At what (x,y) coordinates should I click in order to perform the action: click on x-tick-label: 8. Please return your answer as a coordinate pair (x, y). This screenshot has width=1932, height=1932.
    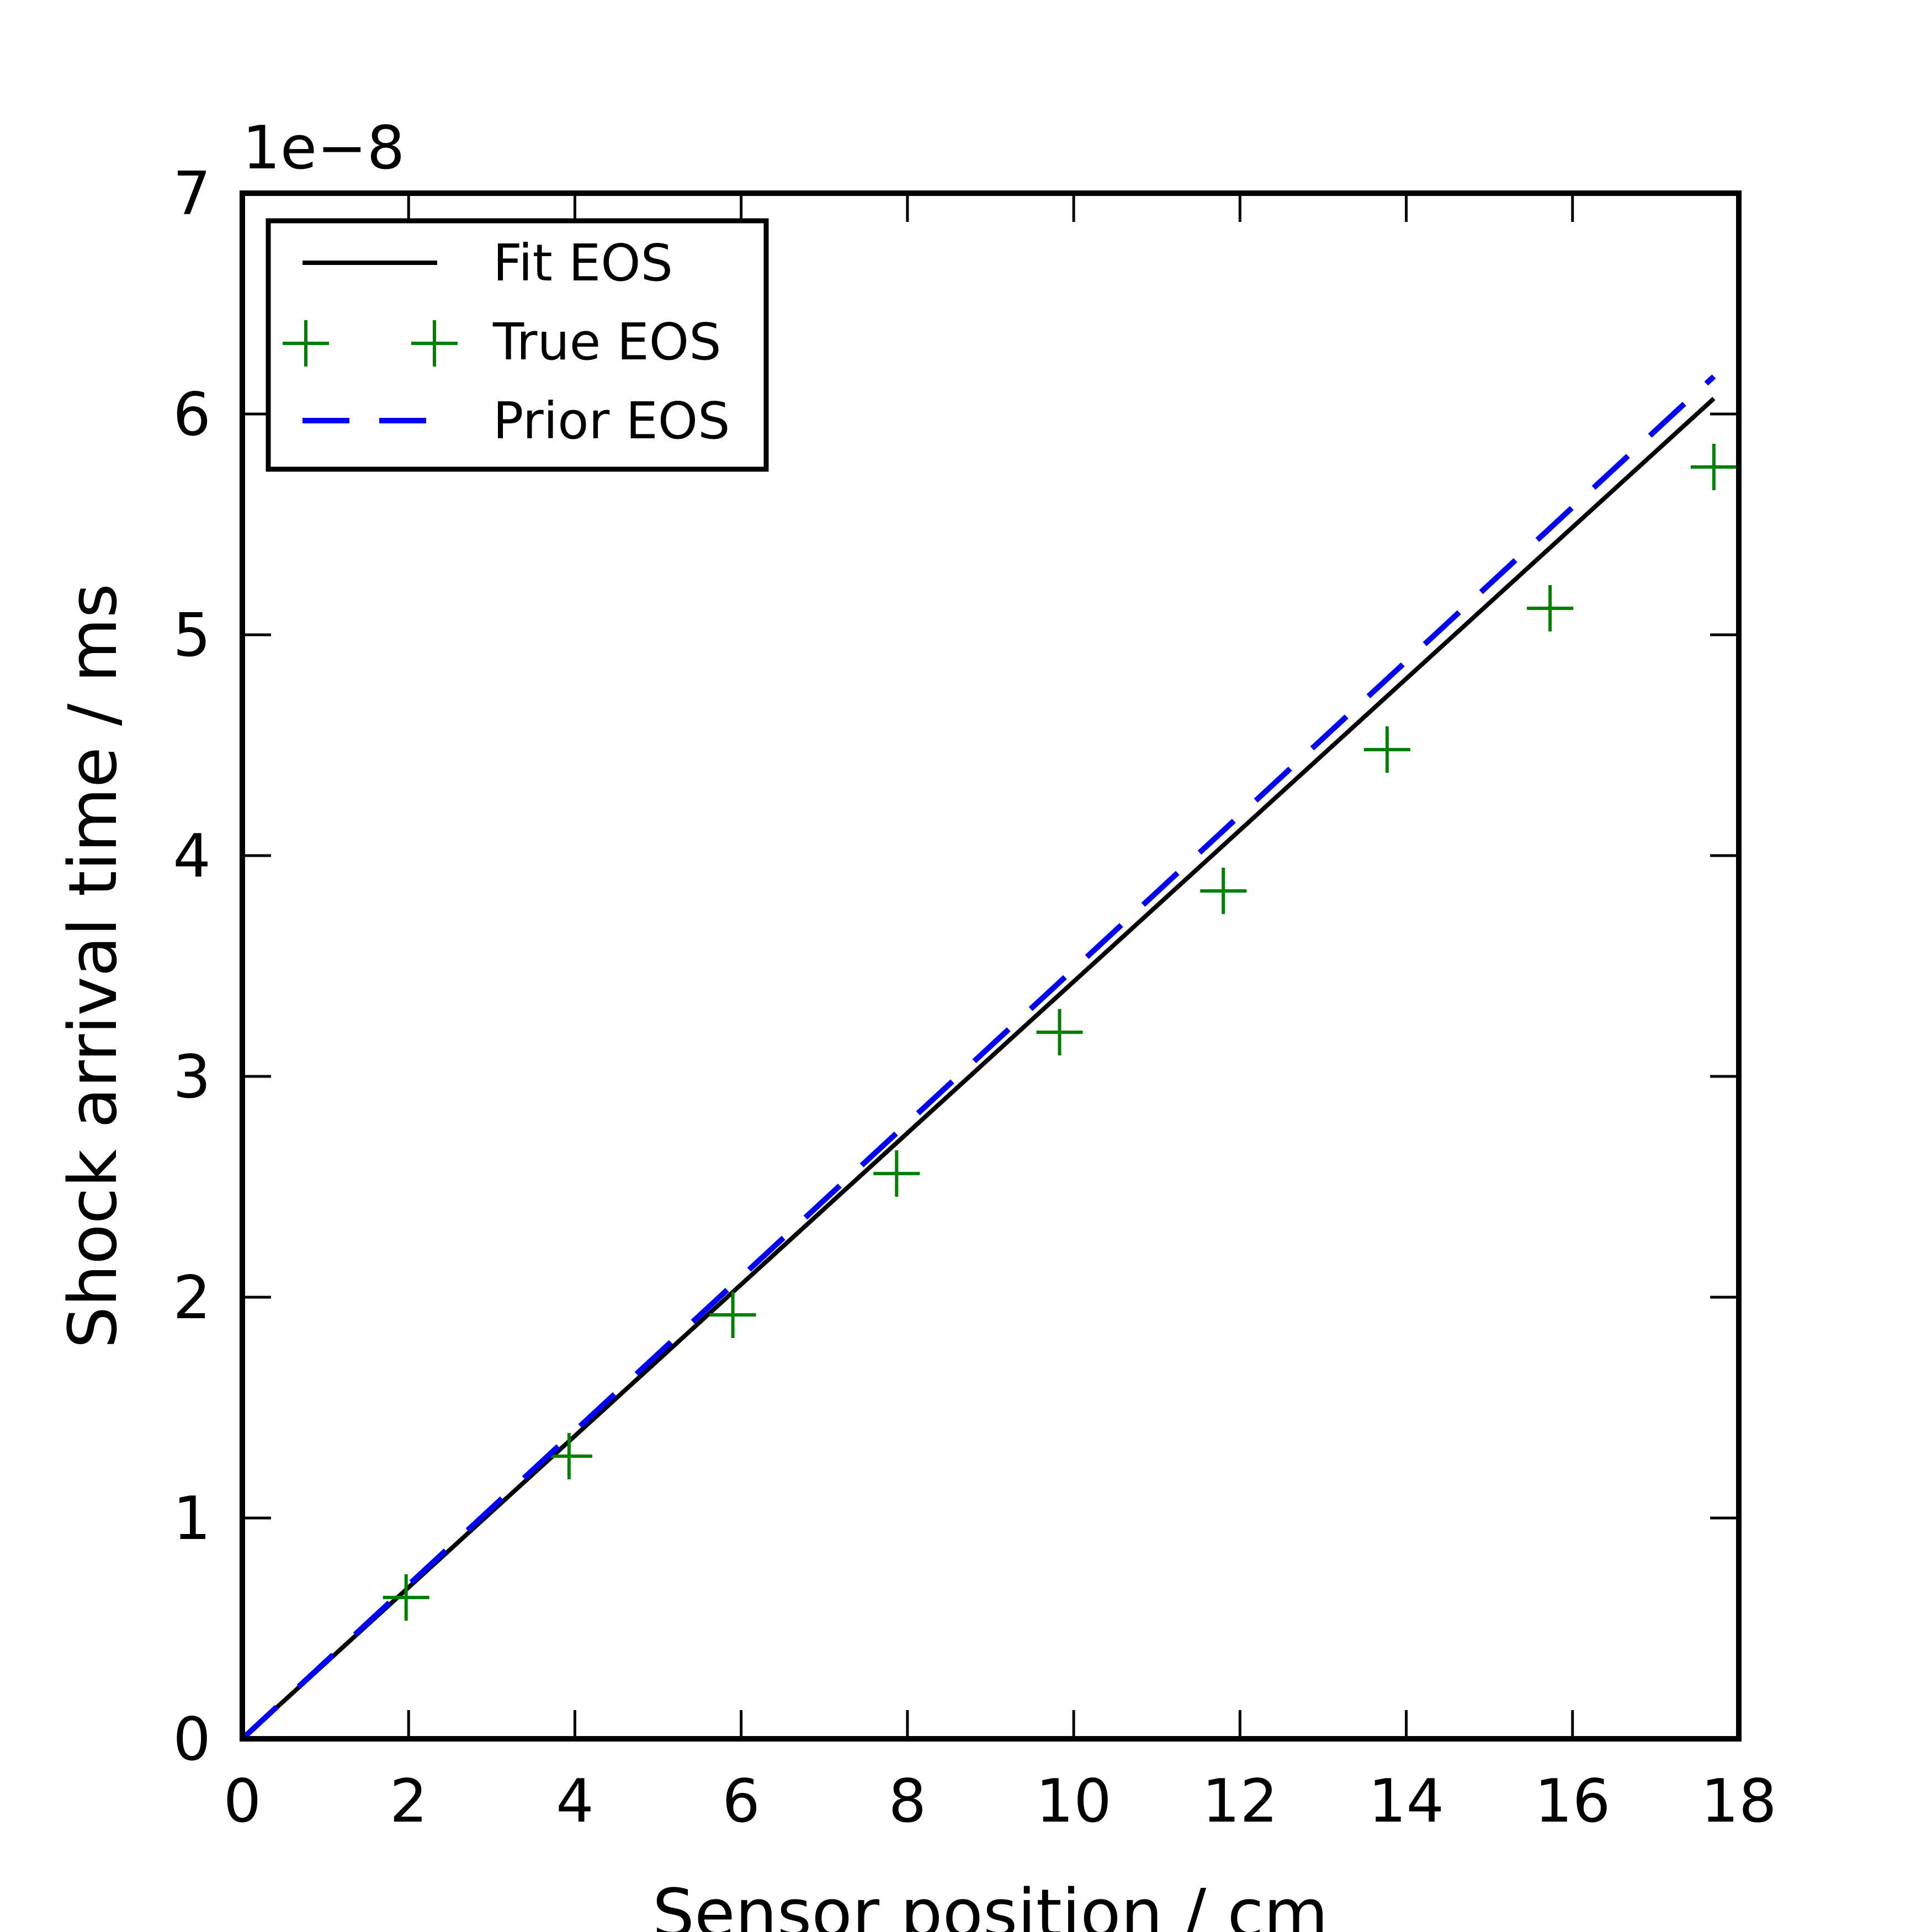
    Looking at the image, I should click on (908, 1801).